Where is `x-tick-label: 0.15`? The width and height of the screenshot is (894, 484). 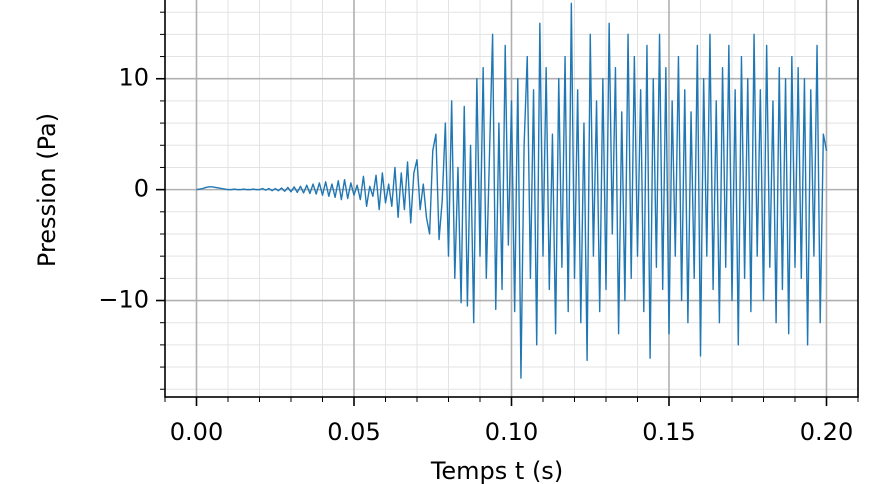
x-tick-label: 0.15 is located at coordinates (668, 432).